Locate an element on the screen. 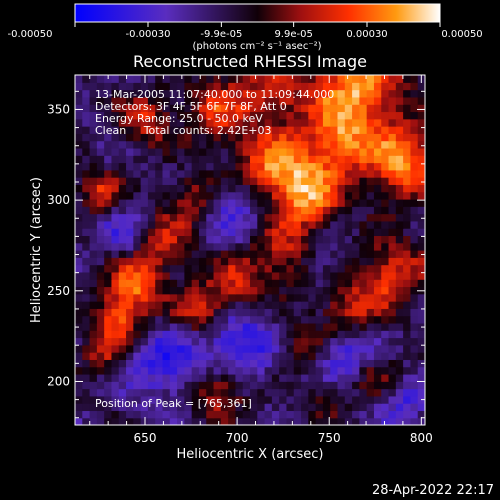 This screenshot has width=500, height=500. peak-position-label: Position of Peak = [765,361] is located at coordinates (173, 403).